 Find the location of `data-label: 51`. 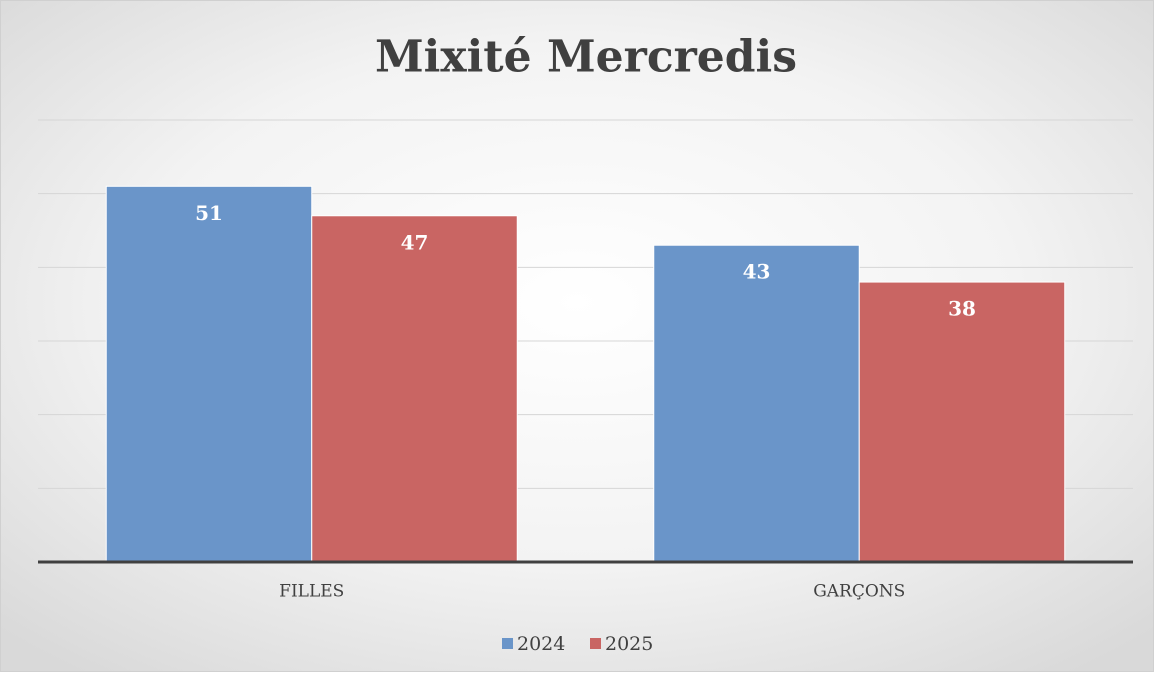

data-label: 51 is located at coordinates (209, 213).